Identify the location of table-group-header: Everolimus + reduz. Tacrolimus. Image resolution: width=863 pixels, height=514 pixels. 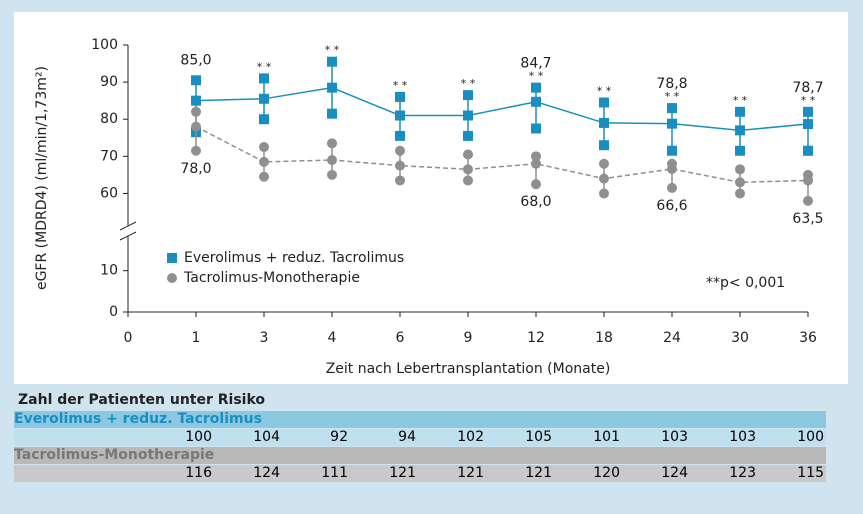
(420, 419).